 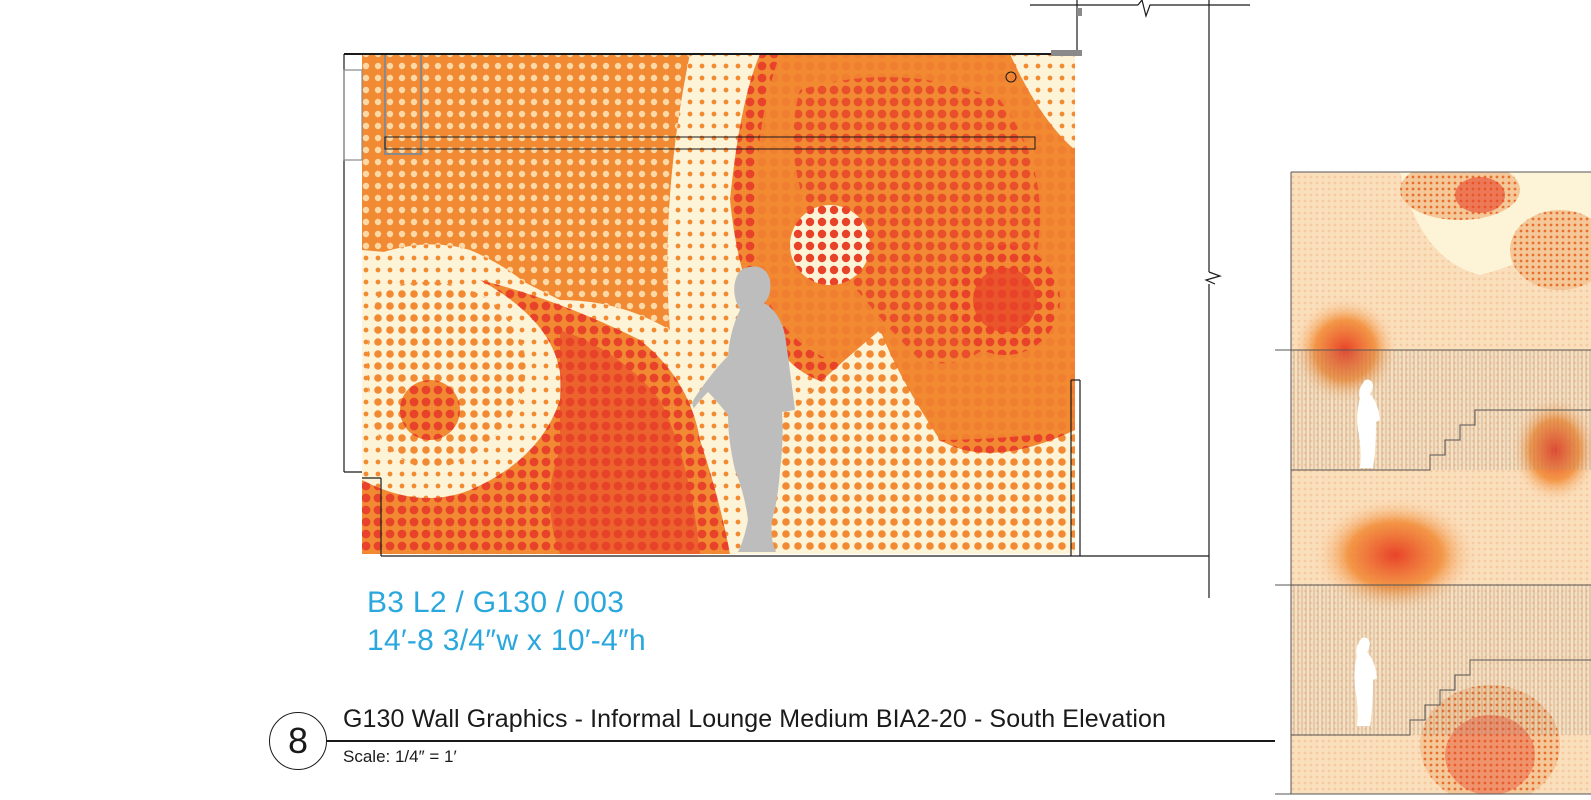 I want to click on detail-number-bubble: 8, so click(x=298, y=741).